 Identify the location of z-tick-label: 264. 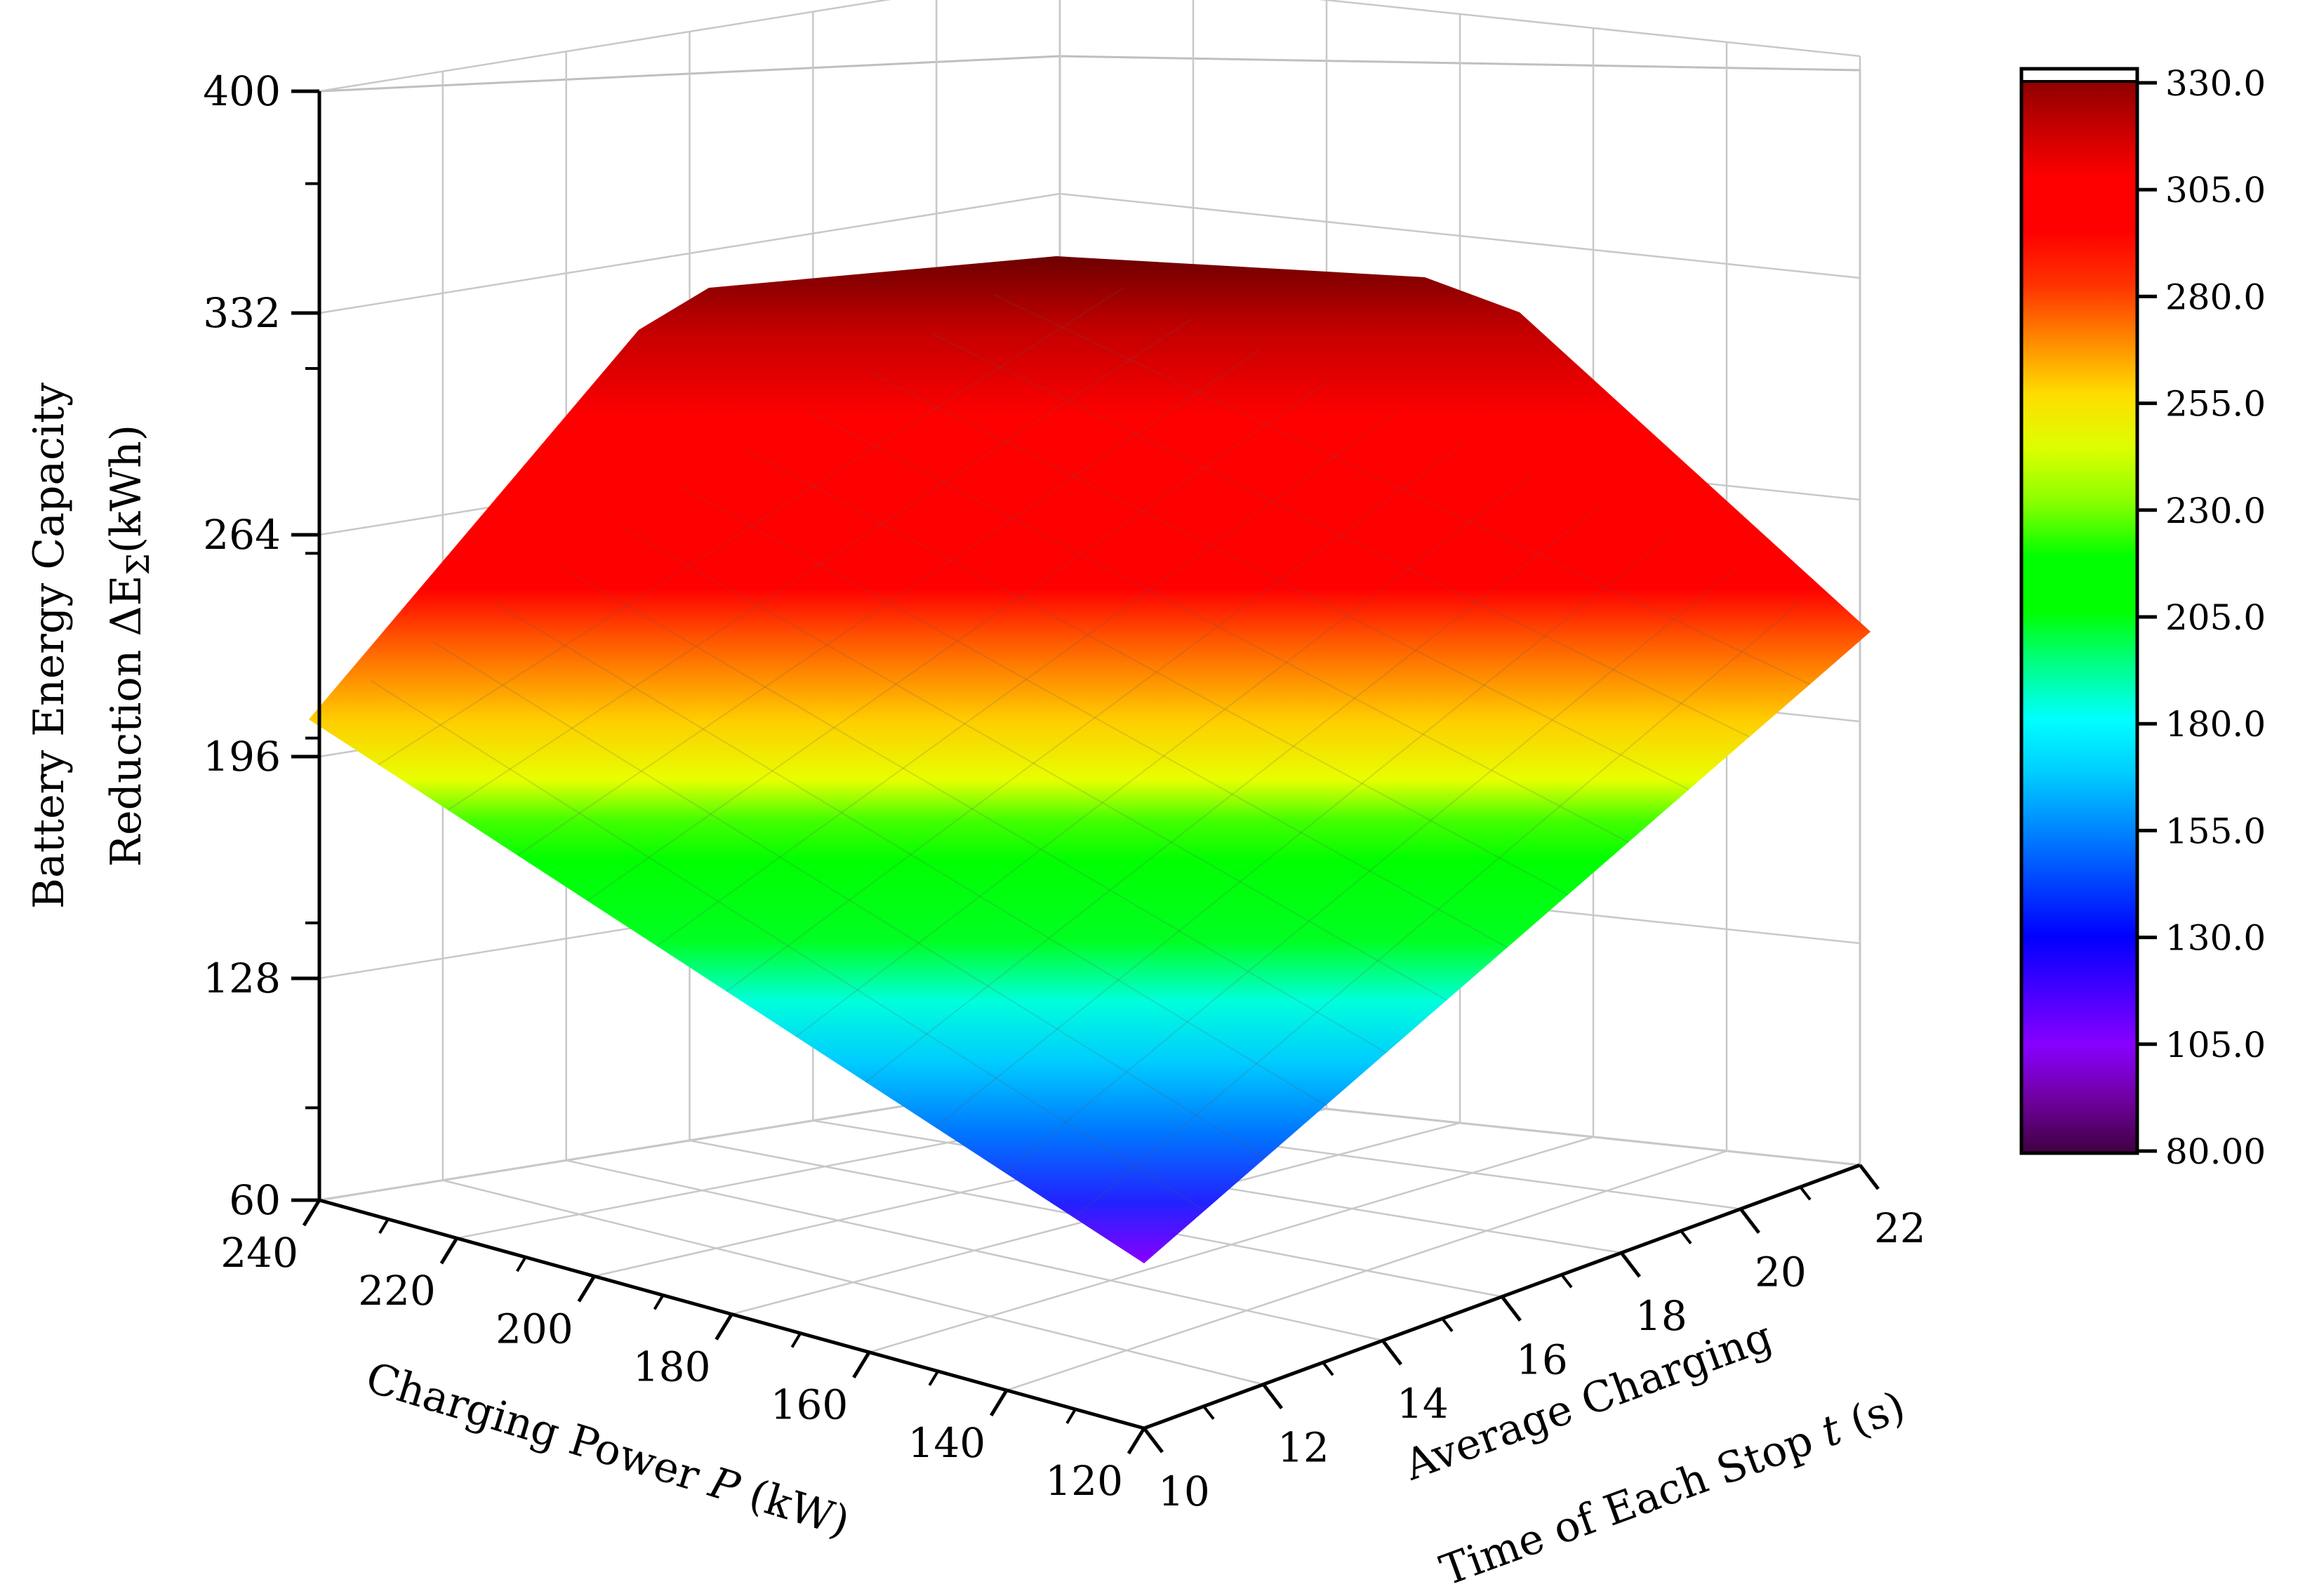
(242, 535).